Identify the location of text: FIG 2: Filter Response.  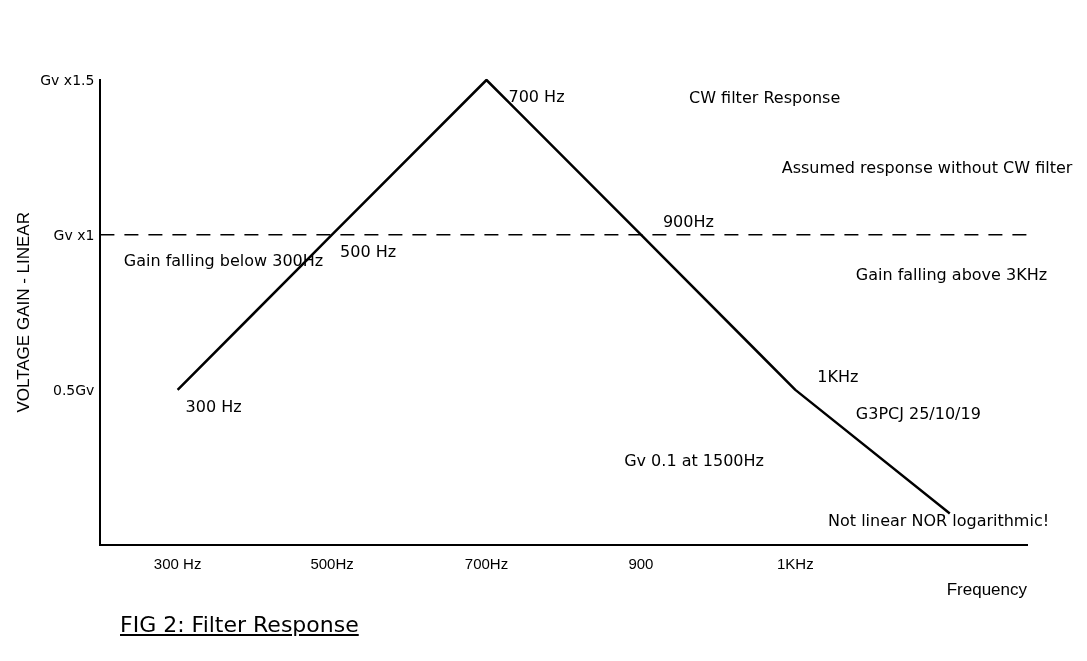
(239, 624).